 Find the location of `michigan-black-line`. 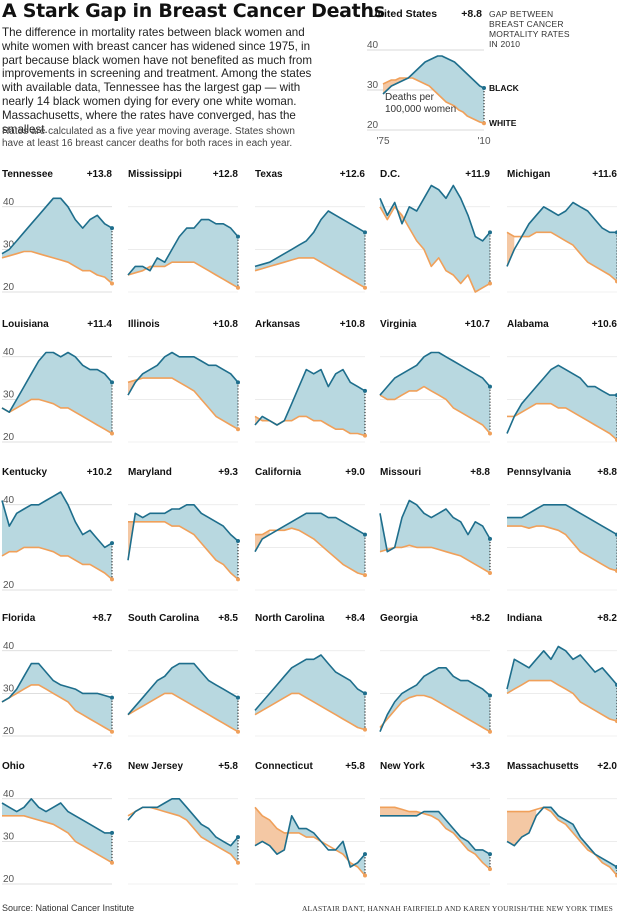

michigan-black-line is located at coordinates (561, 234).